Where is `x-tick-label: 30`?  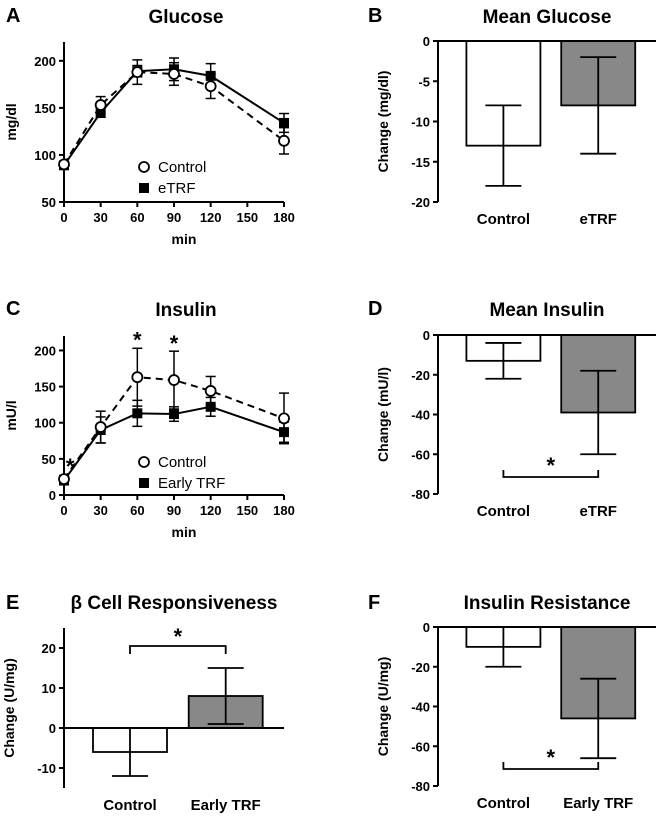 x-tick-label: 30 is located at coordinates (100, 217).